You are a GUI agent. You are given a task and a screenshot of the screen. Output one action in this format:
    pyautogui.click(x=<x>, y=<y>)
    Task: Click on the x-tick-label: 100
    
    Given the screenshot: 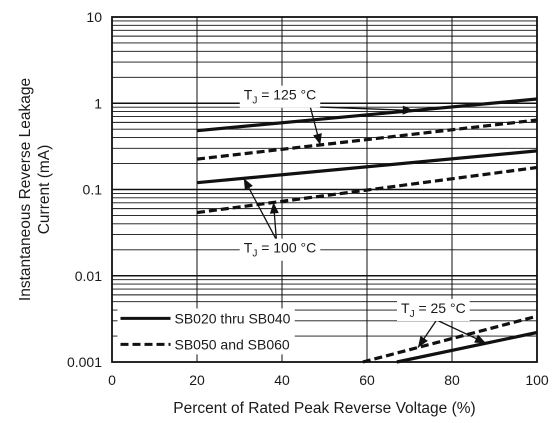 What is the action you would take?
    pyautogui.click(x=537, y=380)
    